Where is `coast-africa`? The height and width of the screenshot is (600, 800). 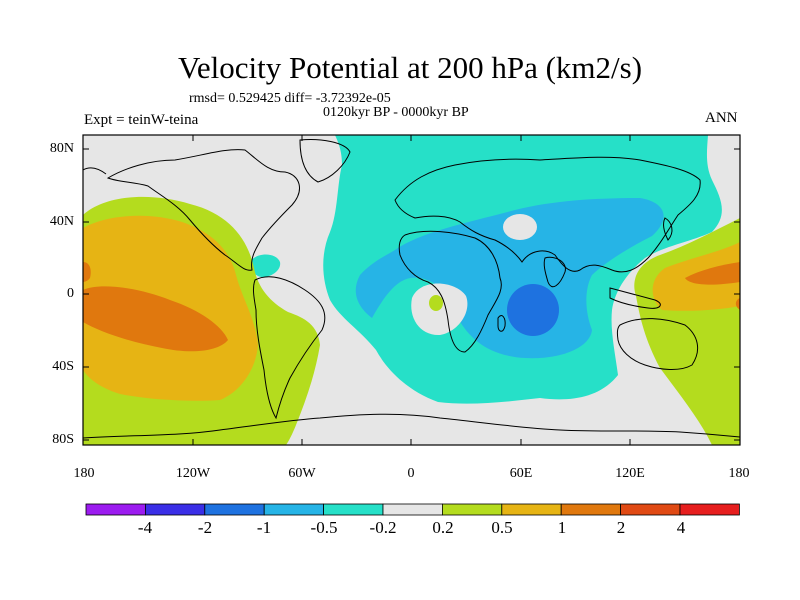 coast-africa is located at coordinates (450, 291).